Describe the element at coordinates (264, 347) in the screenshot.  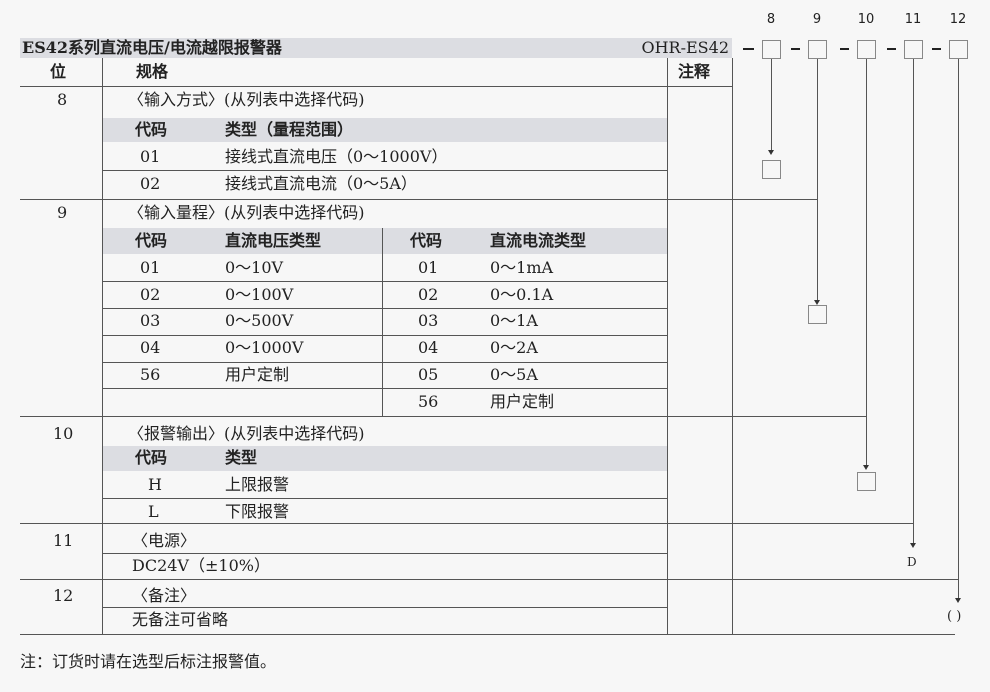
I see `type: 0～1000V` at that location.